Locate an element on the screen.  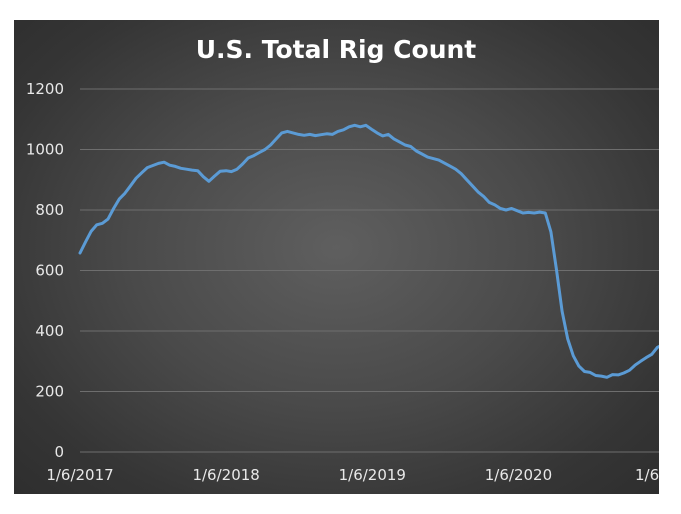
x-tick-label: 1/6/2019 is located at coordinates (372, 475).